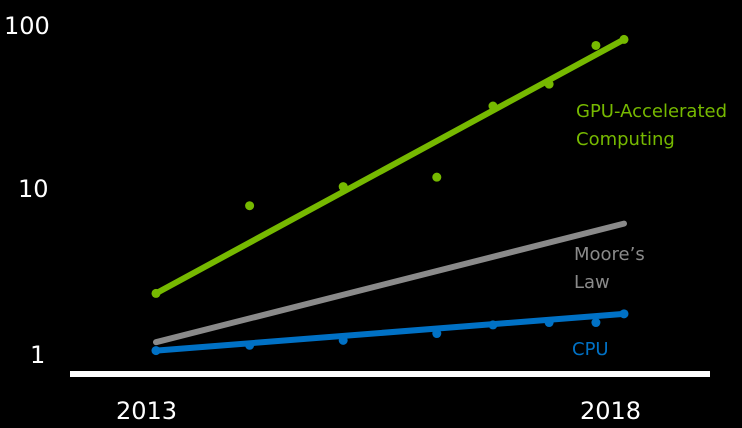 The height and width of the screenshot is (428, 742). I want to click on series-2-label-line-0: CPU, so click(590, 349).